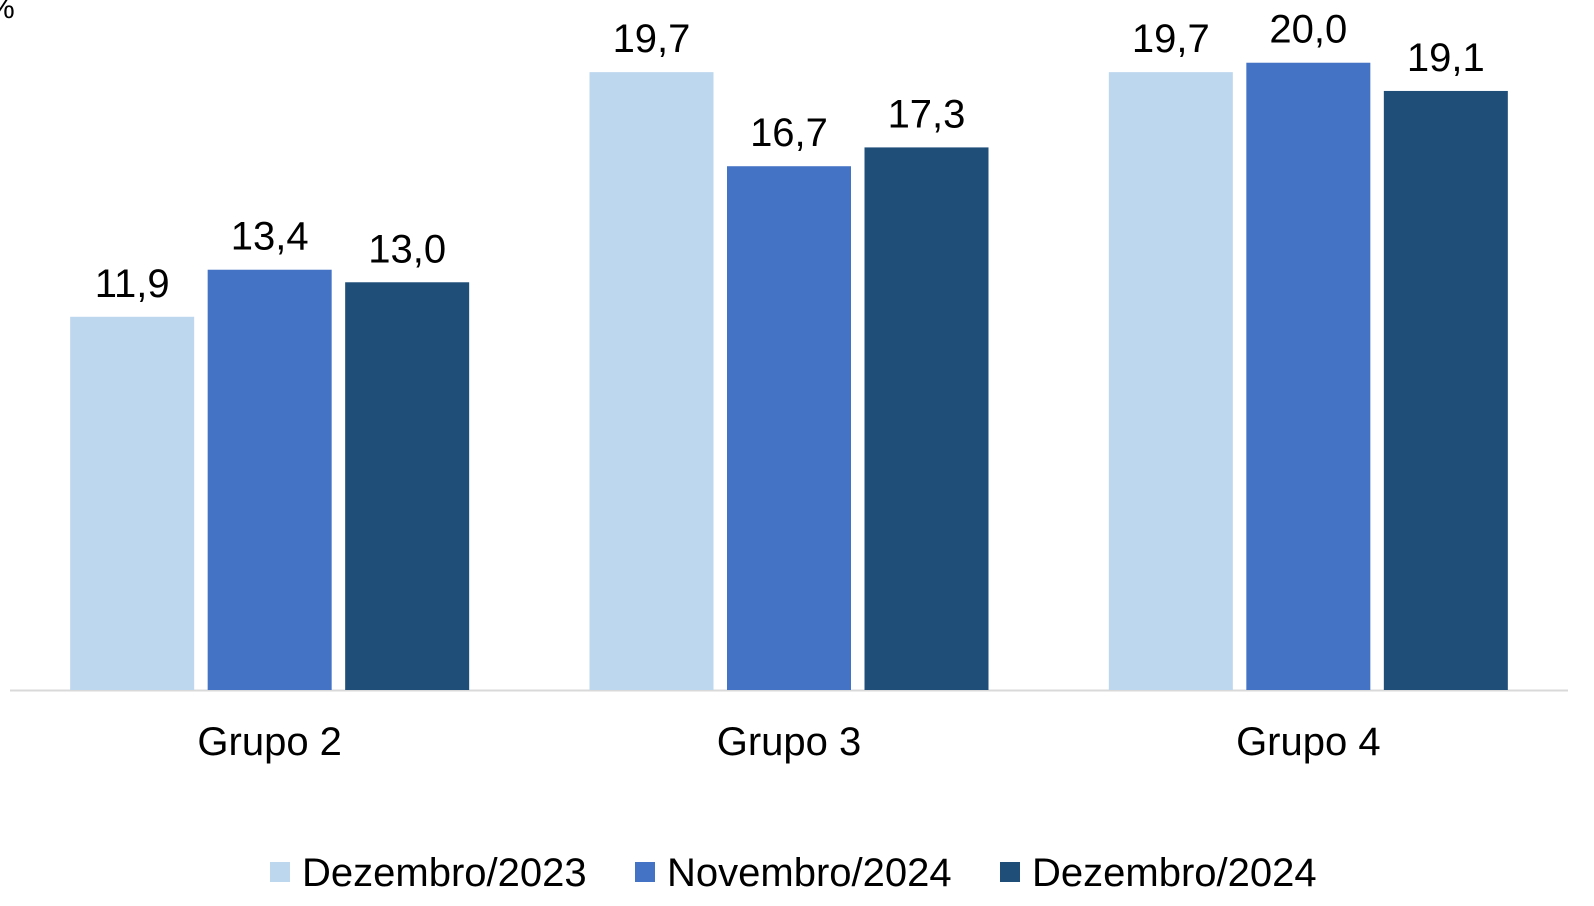 Image resolution: width=1594 pixels, height=906 pixels. I want to click on x-tick-label: Grupo 4, so click(1308, 742).